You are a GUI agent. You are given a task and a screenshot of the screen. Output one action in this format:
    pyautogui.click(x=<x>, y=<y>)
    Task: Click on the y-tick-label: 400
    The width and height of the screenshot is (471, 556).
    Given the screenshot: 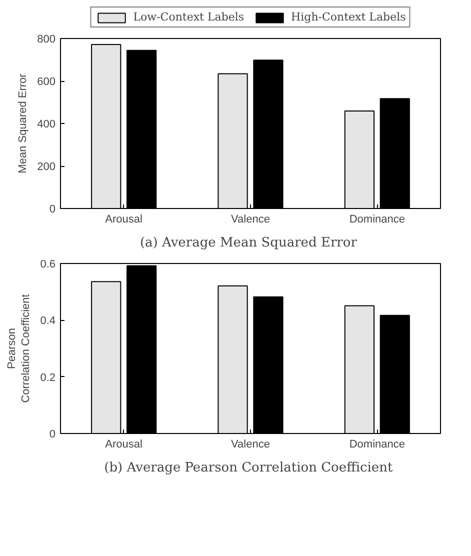 What is the action you would take?
    pyautogui.click(x=46, y=124)
    